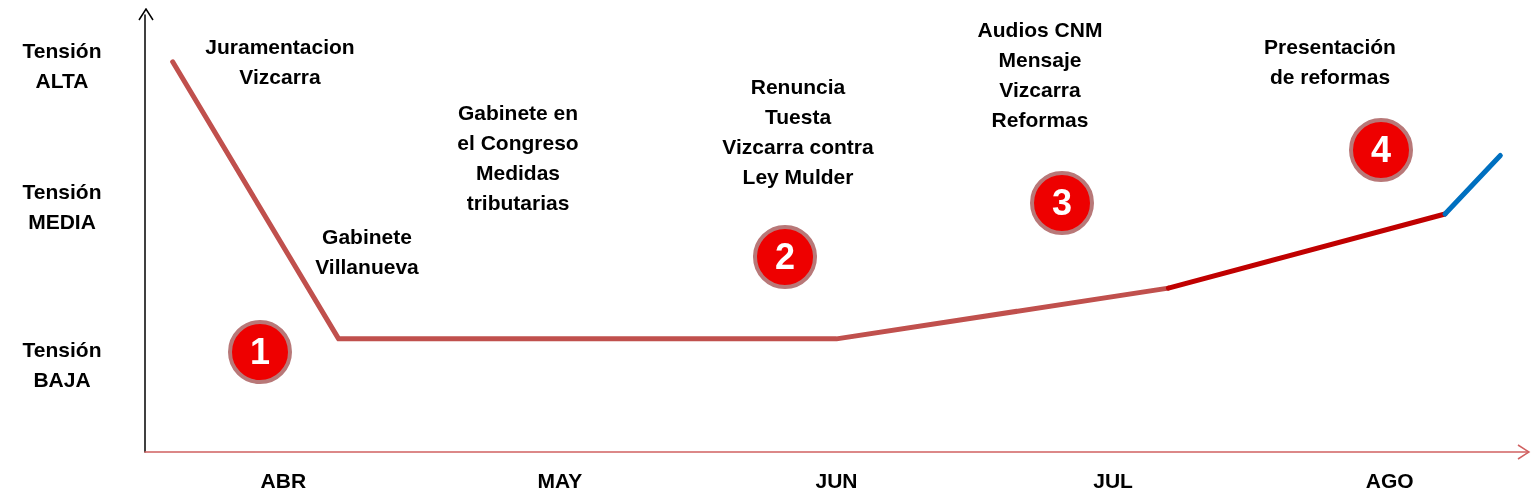  What do you see at coordinates (62, 207) in the screenshot?
I see `text: Tensión MEDIA` at bounding box center [62, 207].